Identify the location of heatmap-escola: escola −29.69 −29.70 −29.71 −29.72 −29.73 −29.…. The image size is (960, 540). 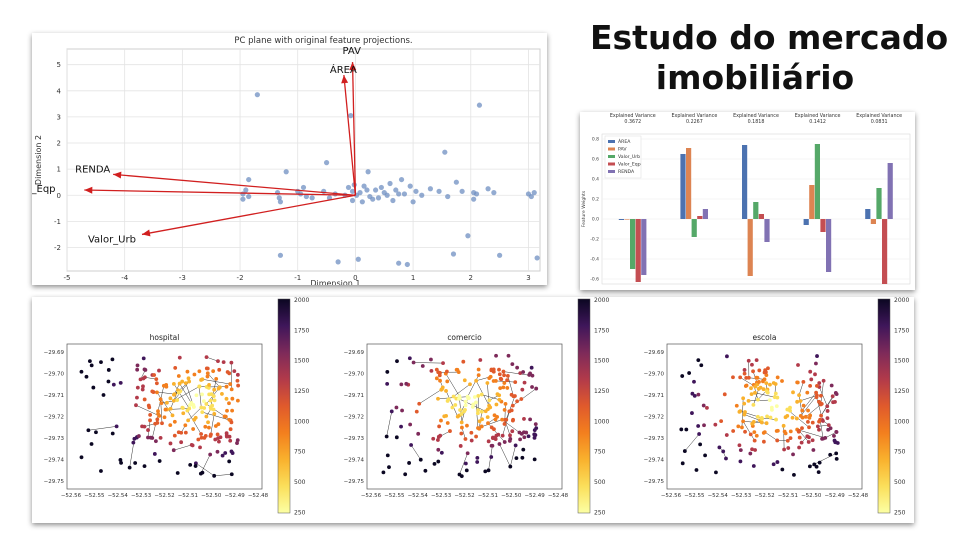
(777, 406).